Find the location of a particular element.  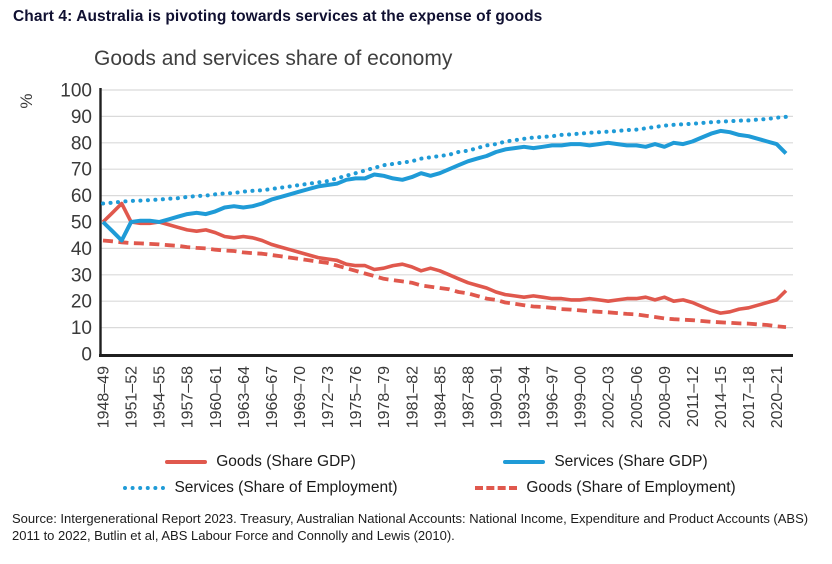

x-tick-label: 1969–70 is located at coordinates (300, 397).